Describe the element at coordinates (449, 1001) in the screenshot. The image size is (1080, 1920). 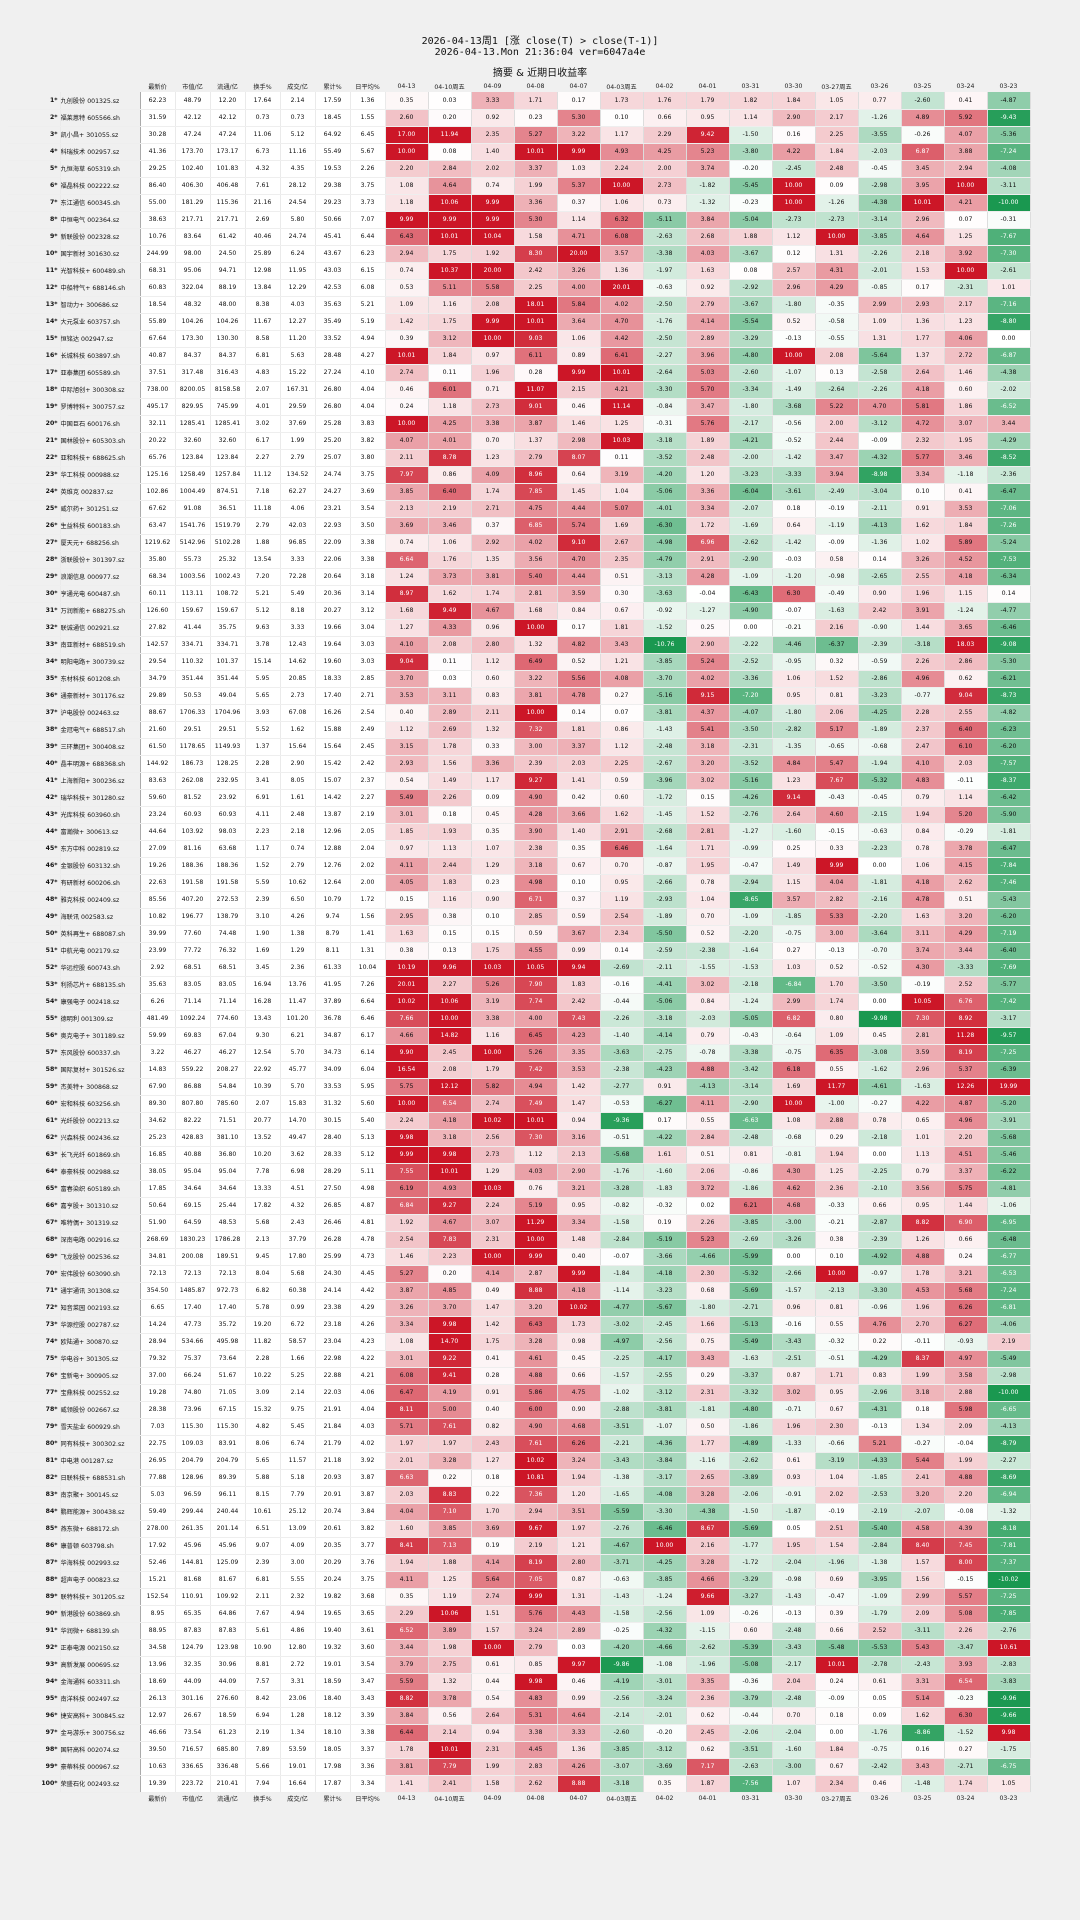
I see `return-cell: 10.06` at that location.